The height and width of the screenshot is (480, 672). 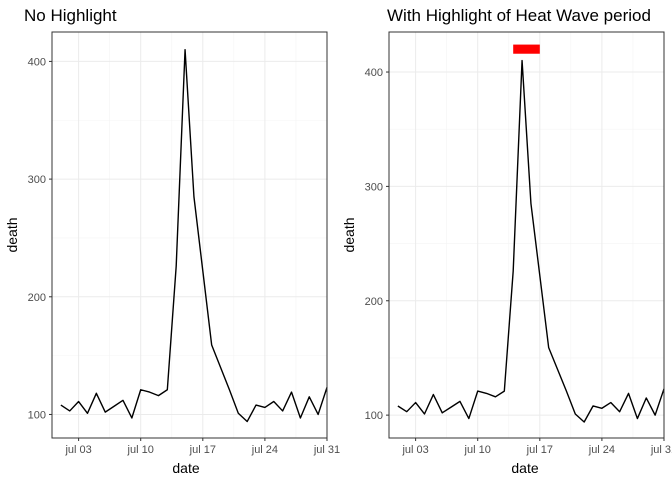 I want to click on heat-wave-highlight-bar, so click(x=526, y=49).